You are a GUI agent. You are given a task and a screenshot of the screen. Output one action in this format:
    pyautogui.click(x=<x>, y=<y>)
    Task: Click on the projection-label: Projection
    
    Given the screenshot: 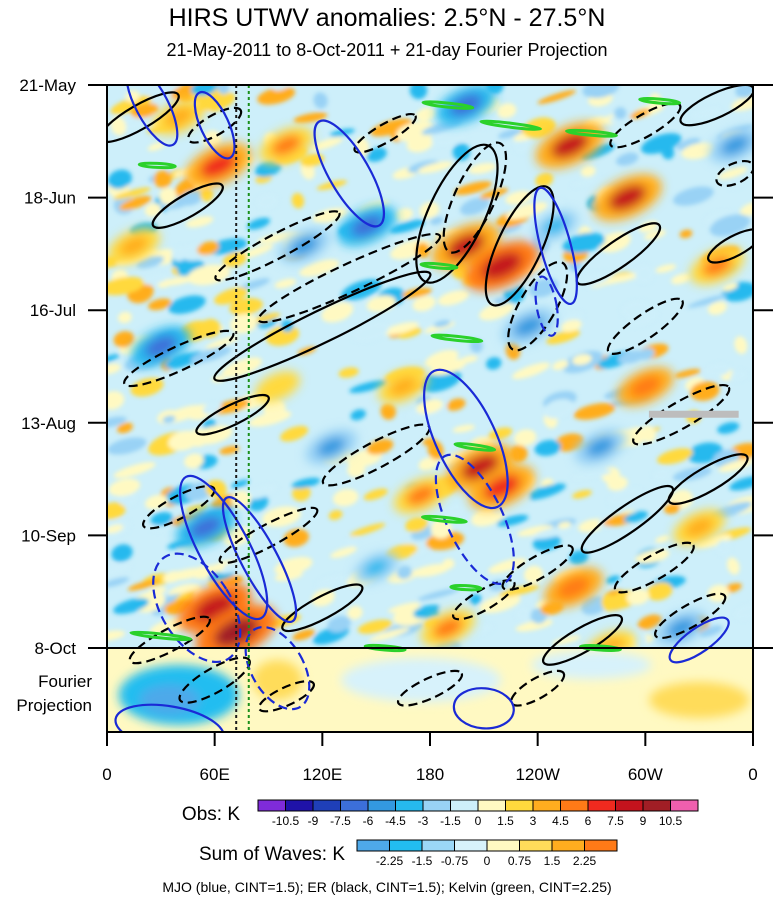 What is the action you would take?
    pyautogui.click(x=54, y=705)
    